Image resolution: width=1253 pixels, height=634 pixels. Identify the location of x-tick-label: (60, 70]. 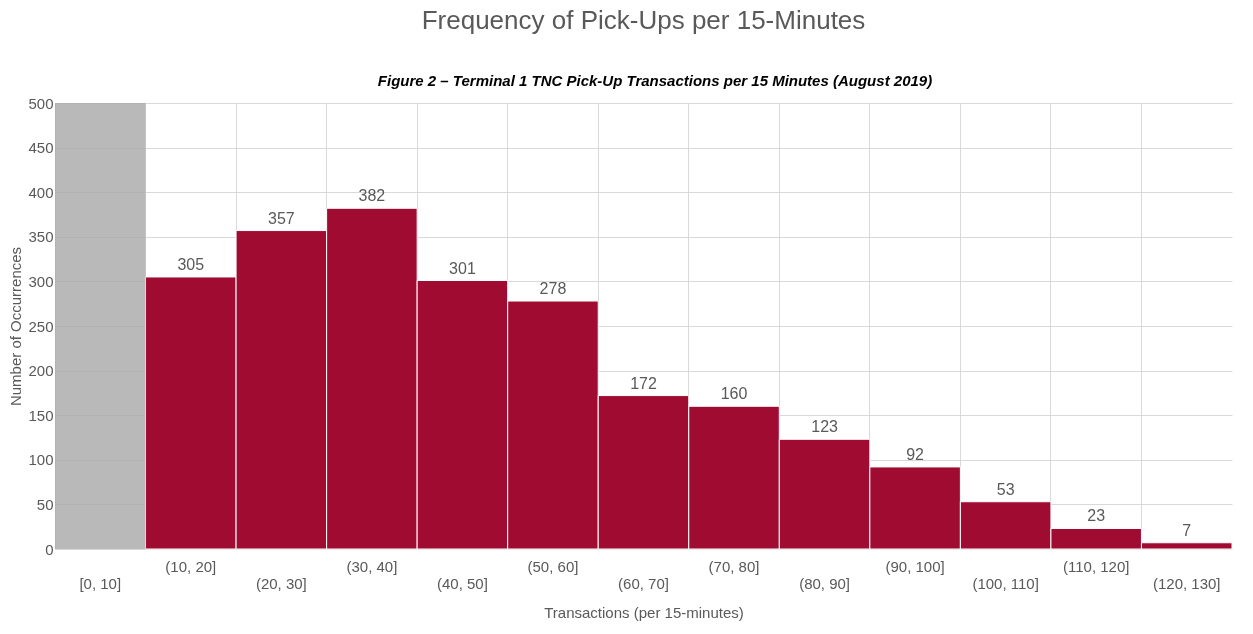
(643, 583).